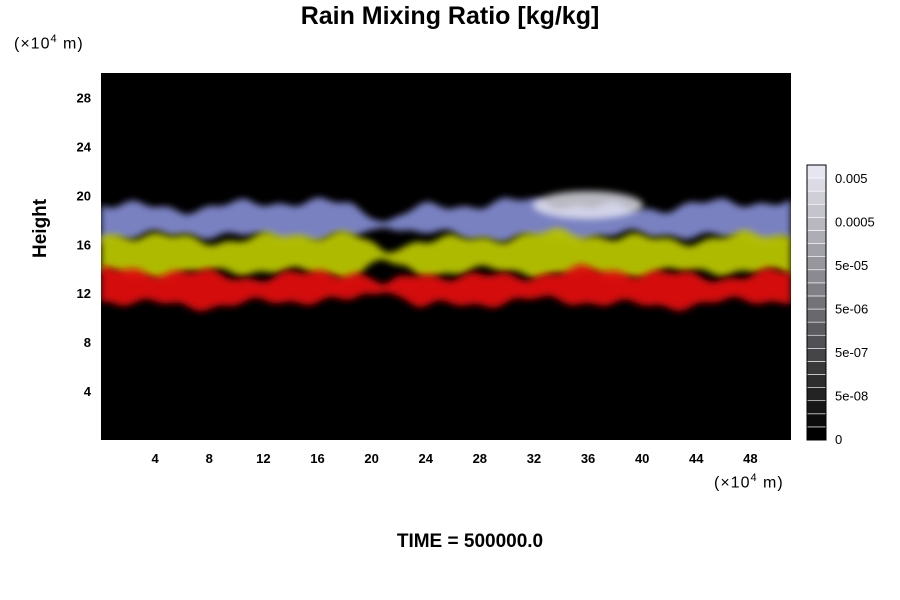 The width and height of the screenshot is (900, 600). I want to click on x-tick-label: 12, so click(263, 458).